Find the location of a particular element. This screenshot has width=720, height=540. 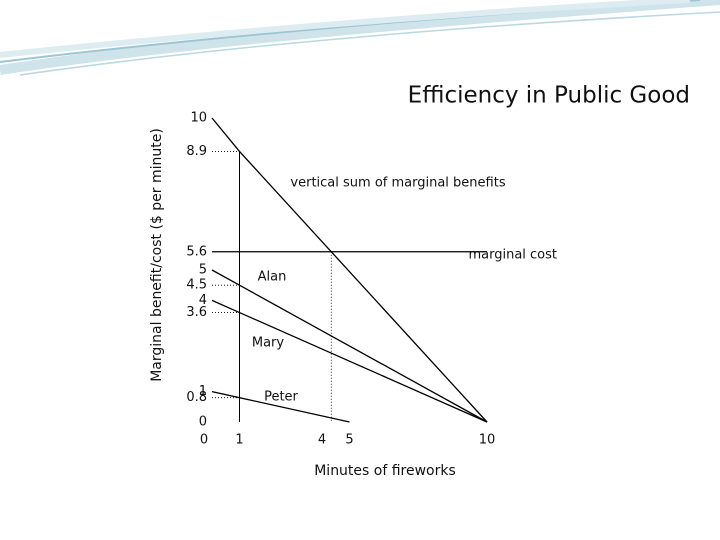

y-tick-label: 4.5 is located at coordinates (196, 285).